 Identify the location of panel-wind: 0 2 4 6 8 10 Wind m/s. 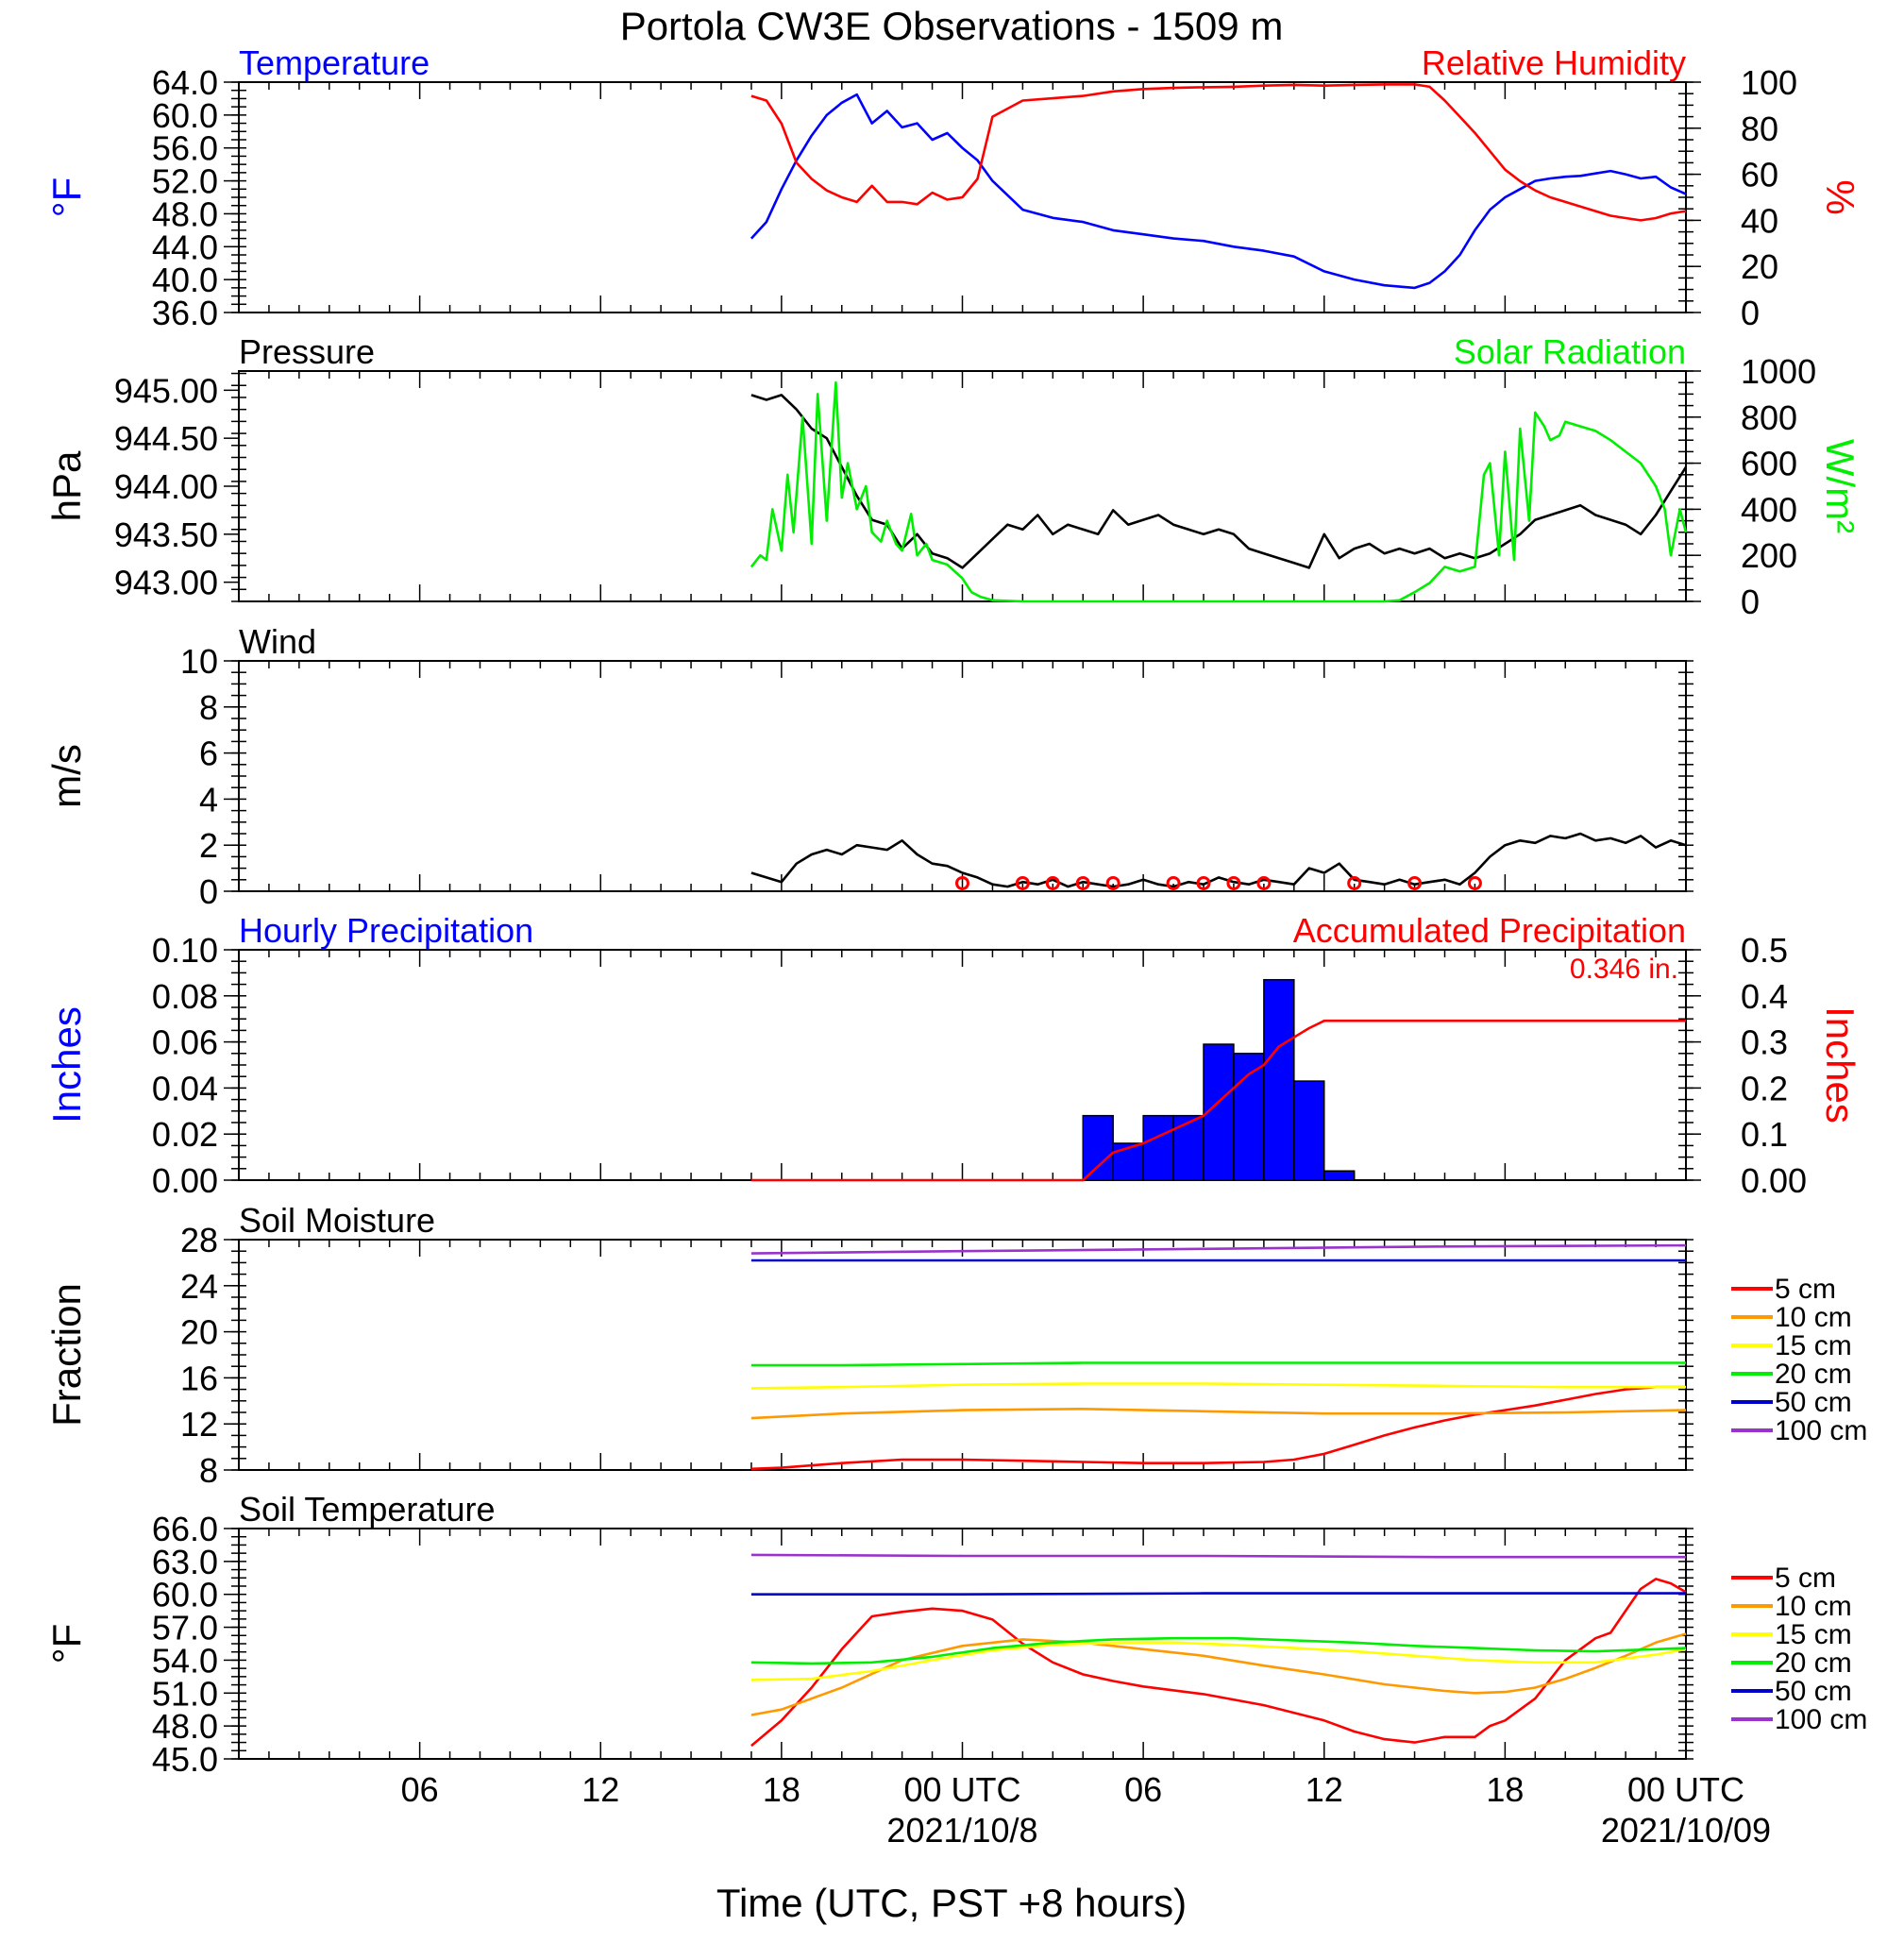
(868, 766).